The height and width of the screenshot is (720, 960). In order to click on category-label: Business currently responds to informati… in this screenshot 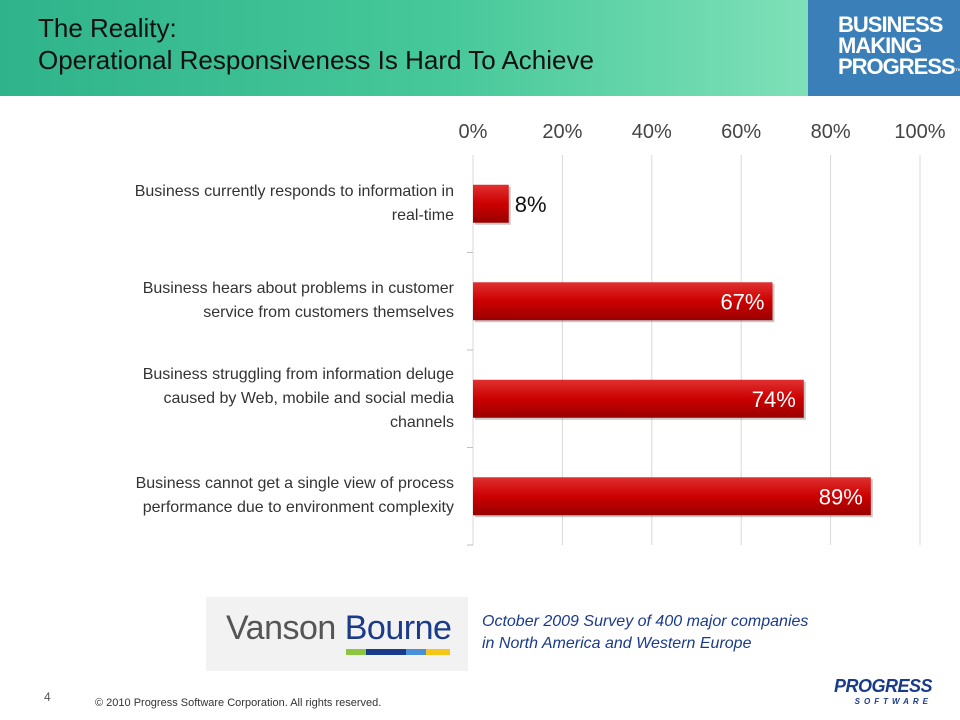, I will do `click(234, 204)`.